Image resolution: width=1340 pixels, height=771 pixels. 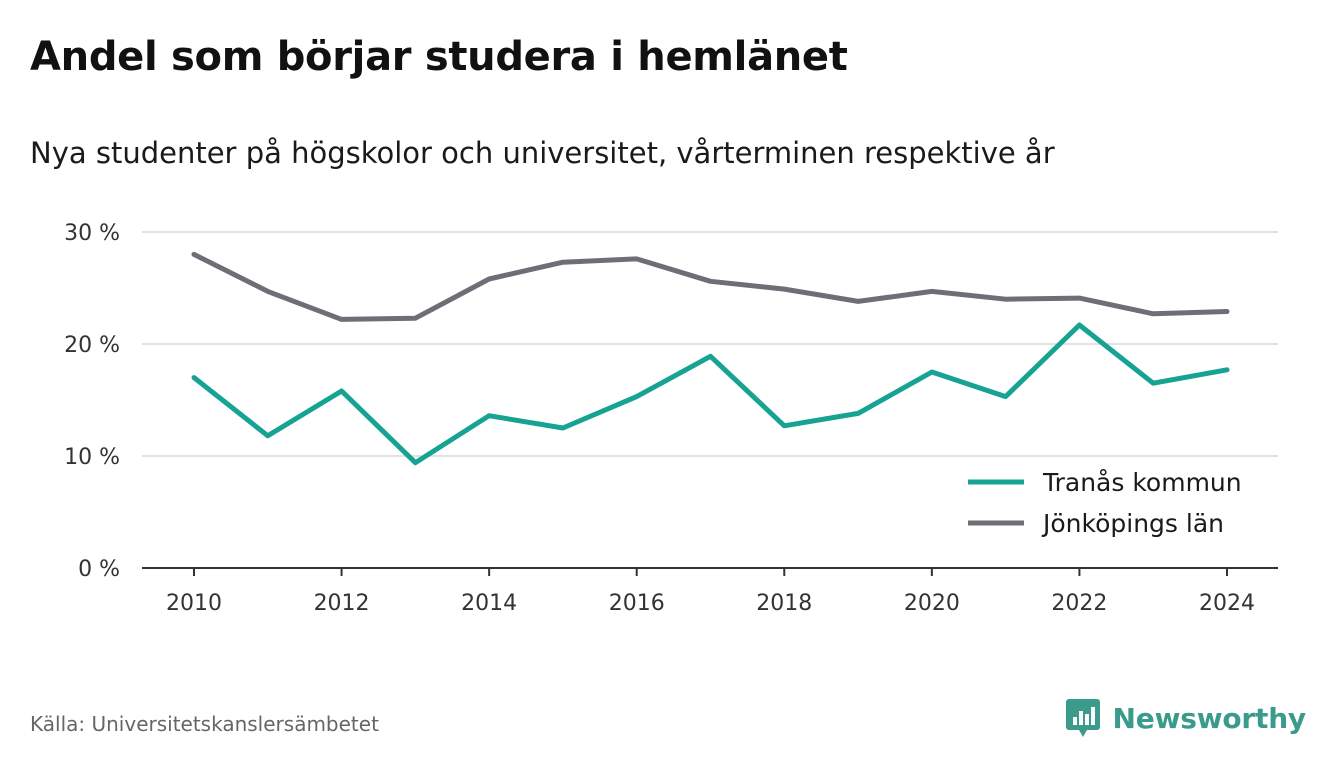 What do you see at coordinates (710, 286) in the screenshot?
I see `series-line-j-nk-pings-l-n` at bounding box center [710, 286].